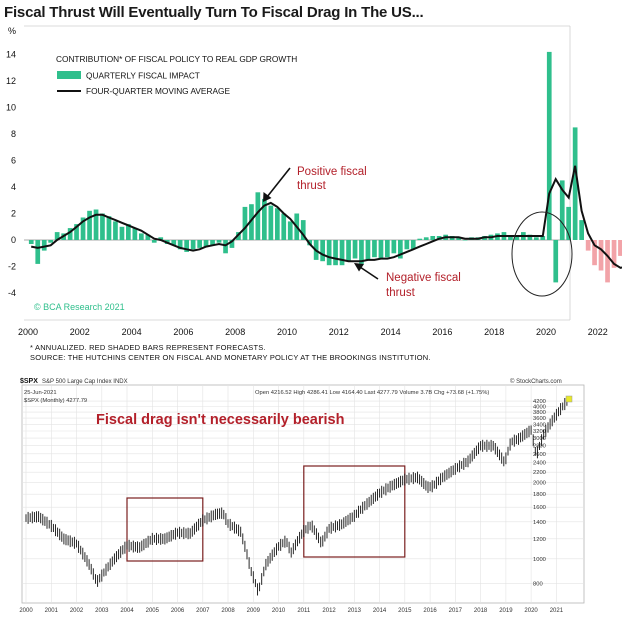  What do you see at coordinates (539, 540) in the screenshot?
I see `spx-y-tick: 1200` at bounding box center [539, 540].